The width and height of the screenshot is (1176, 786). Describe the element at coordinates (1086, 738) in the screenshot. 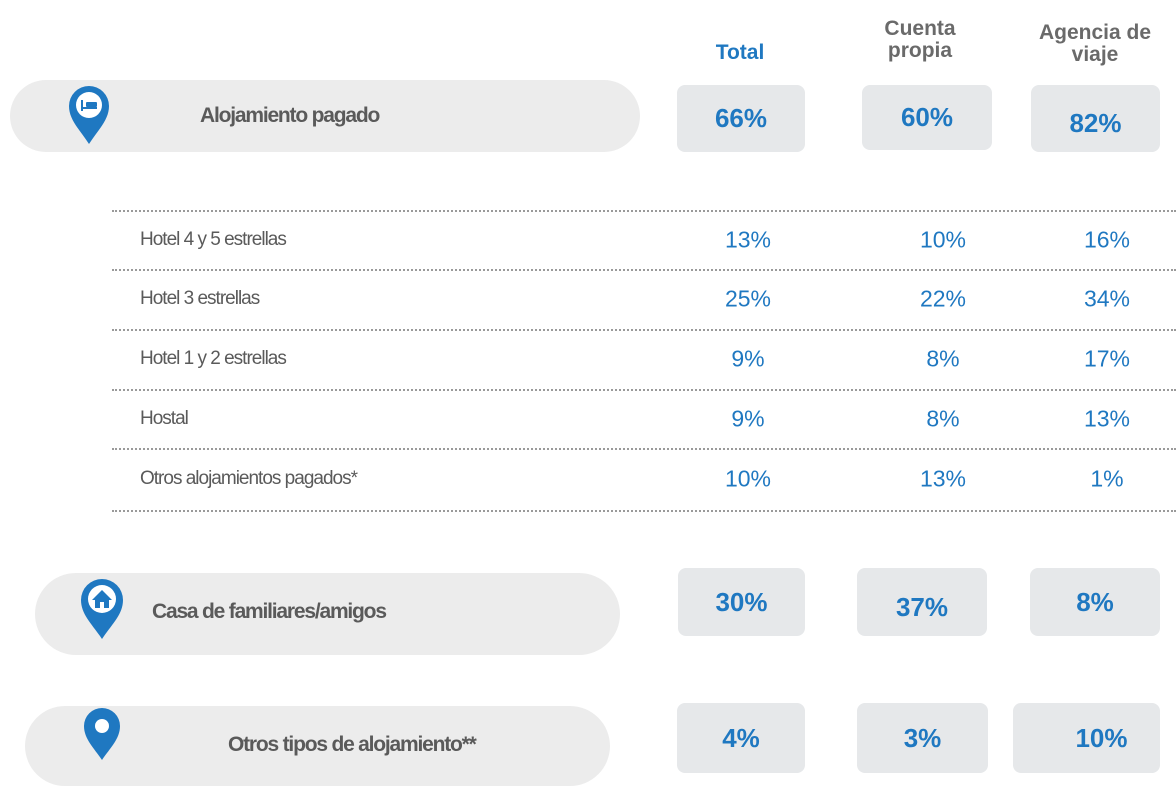

I see `value-box: 10%` at that location.